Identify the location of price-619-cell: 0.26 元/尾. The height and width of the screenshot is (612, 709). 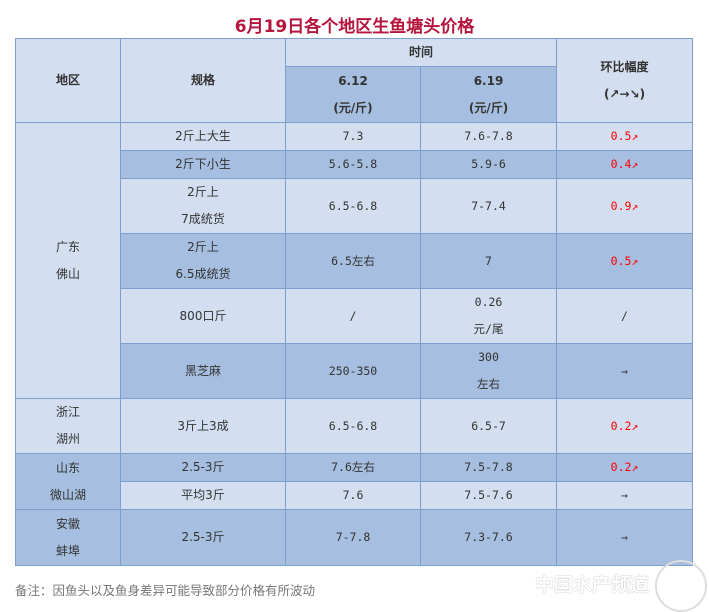
(488, 316).